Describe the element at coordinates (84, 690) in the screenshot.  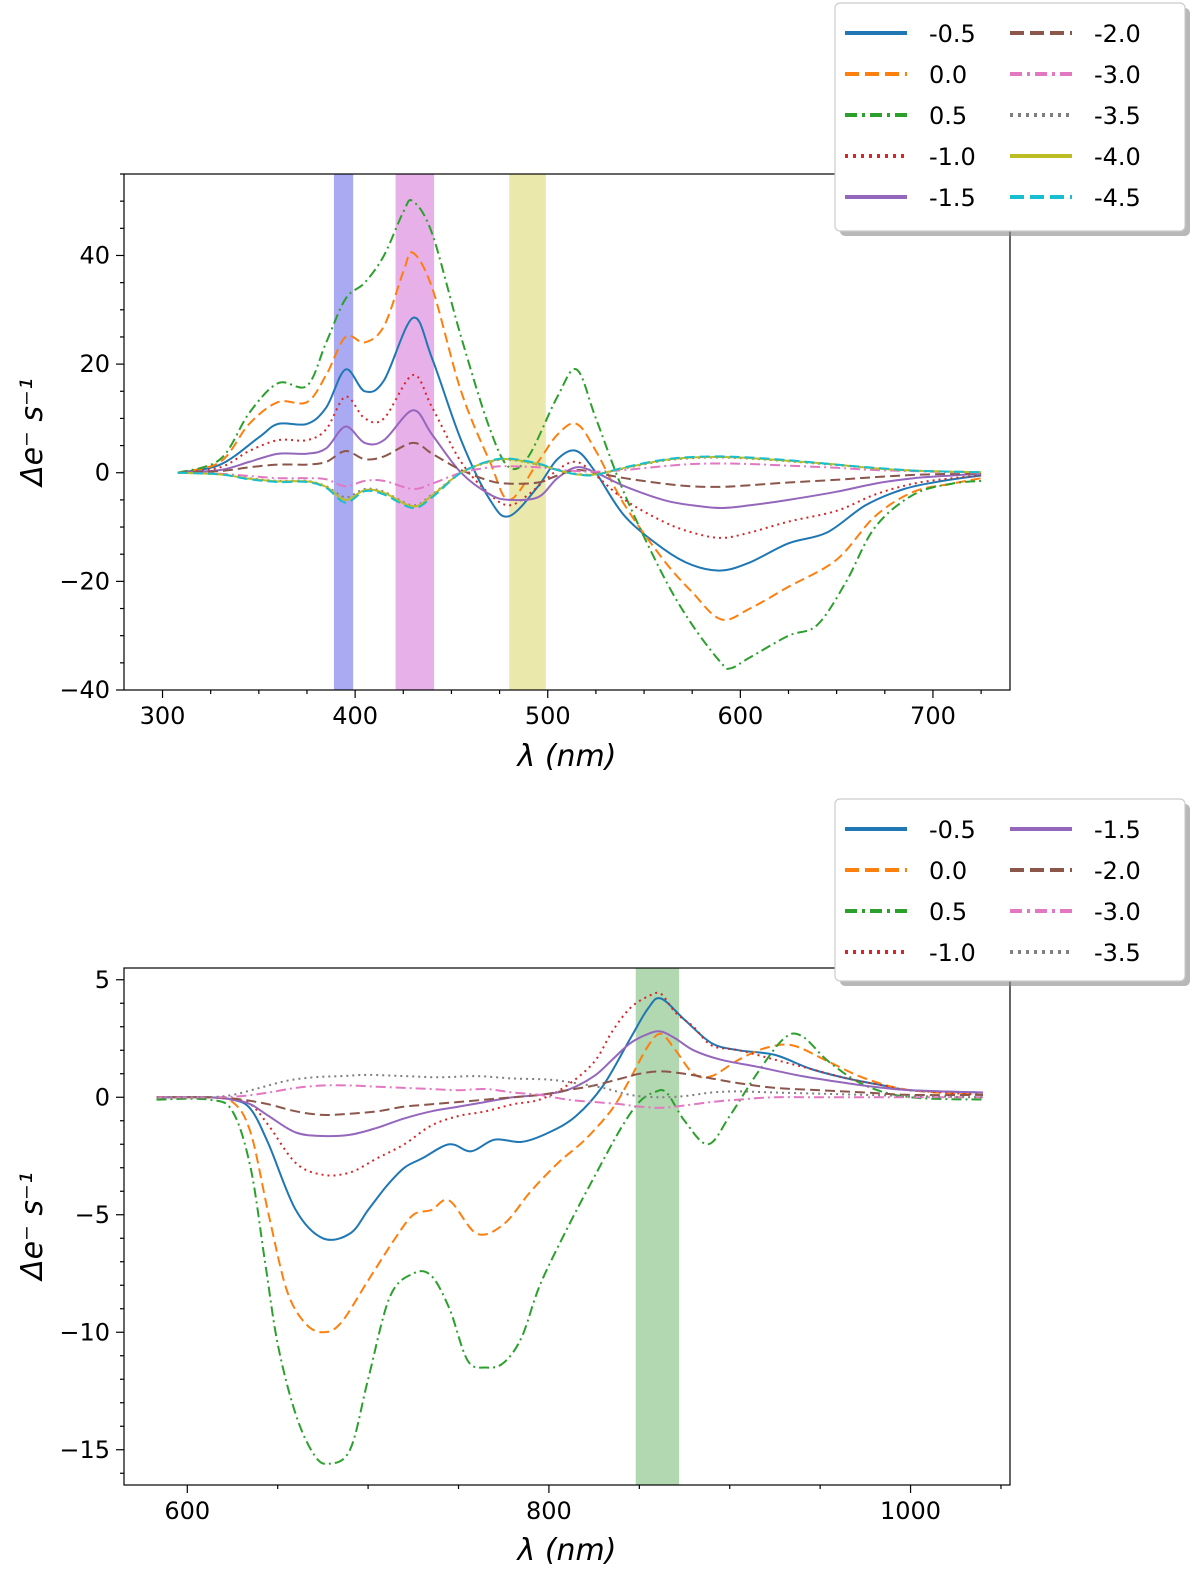
I see `top-y-tick-label: −40` at that location.